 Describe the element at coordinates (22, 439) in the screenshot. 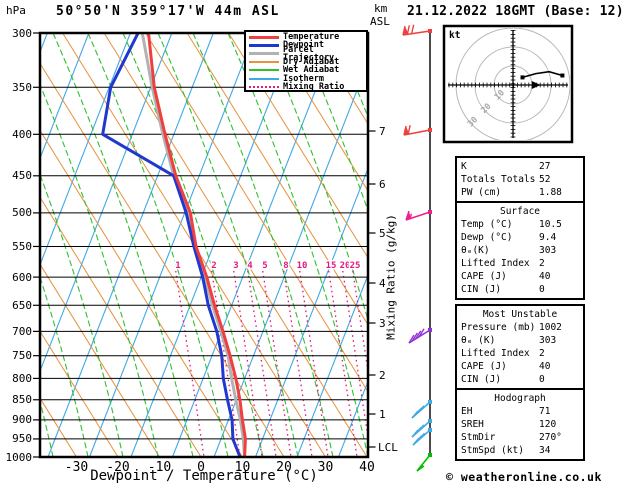

I see `pressure-tick-label: 950` at that location.